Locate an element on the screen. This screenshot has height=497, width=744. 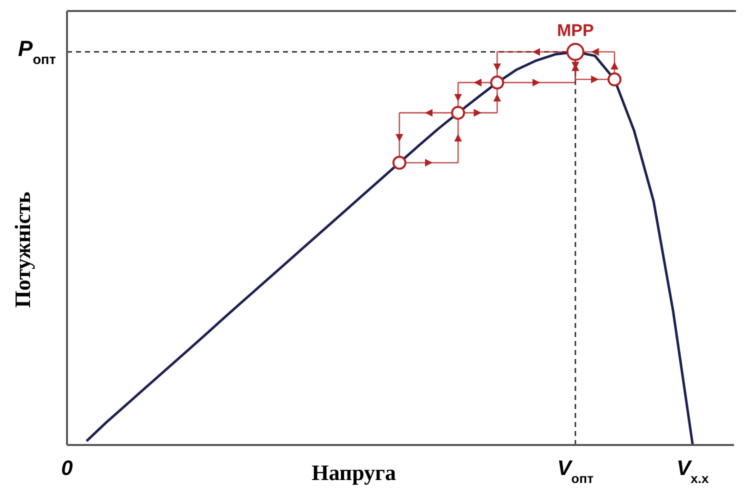
x-axis-title: Напруга is located at coordinates (354, 472).